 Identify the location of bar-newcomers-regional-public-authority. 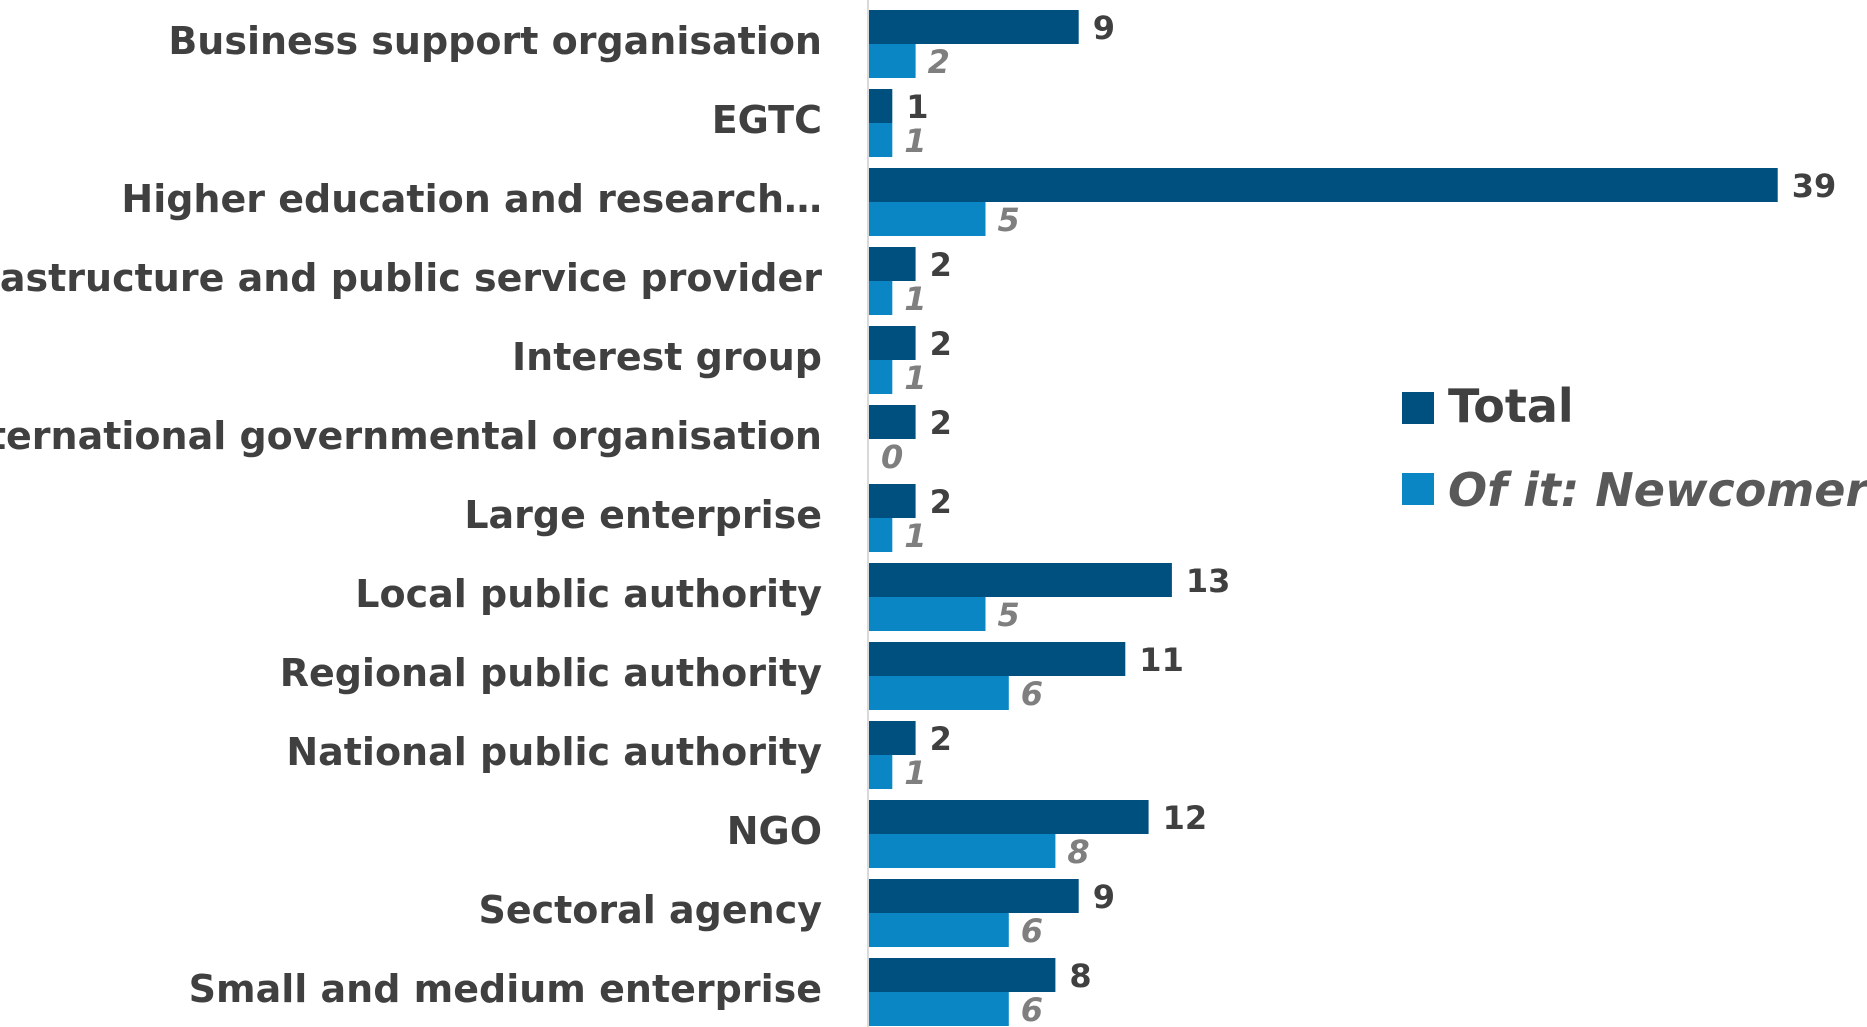
(939, 693).